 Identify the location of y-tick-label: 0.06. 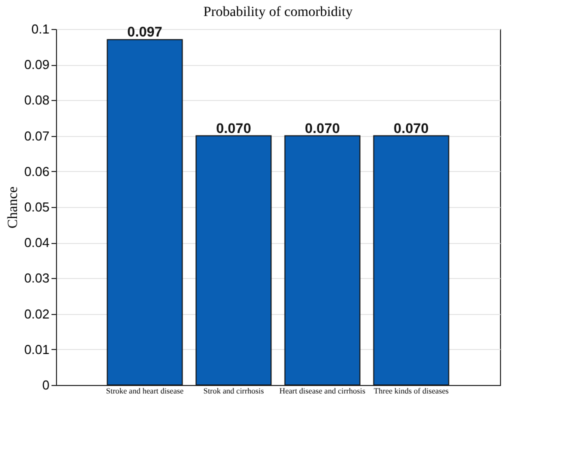
(37, 171).